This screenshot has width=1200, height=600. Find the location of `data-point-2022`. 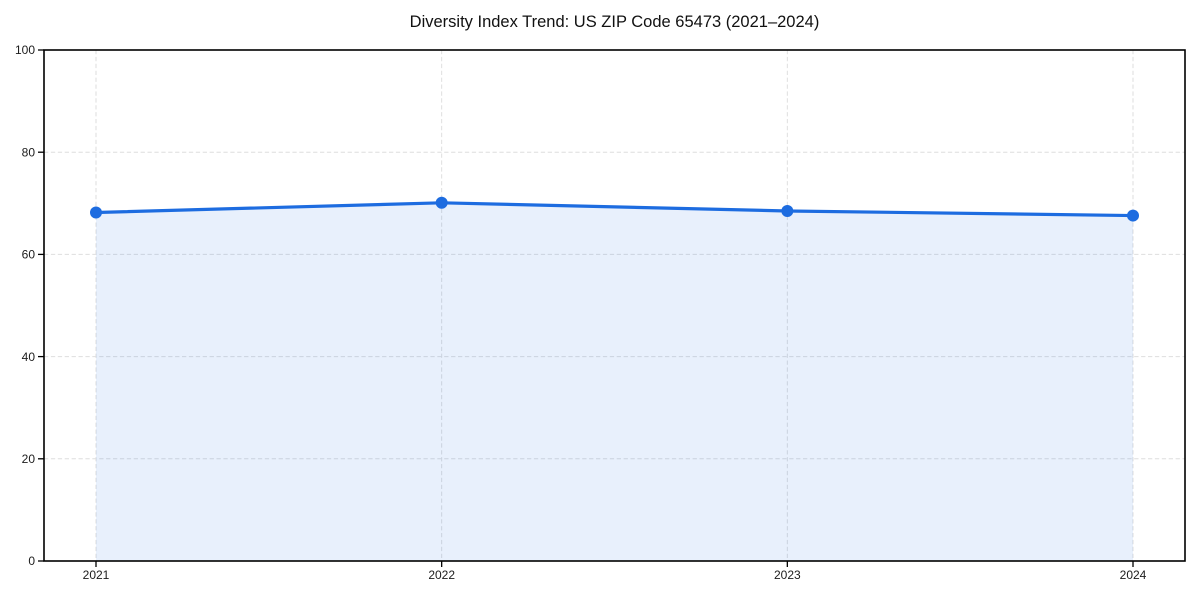

data-point-2022 is located at coordinates (441, 202).